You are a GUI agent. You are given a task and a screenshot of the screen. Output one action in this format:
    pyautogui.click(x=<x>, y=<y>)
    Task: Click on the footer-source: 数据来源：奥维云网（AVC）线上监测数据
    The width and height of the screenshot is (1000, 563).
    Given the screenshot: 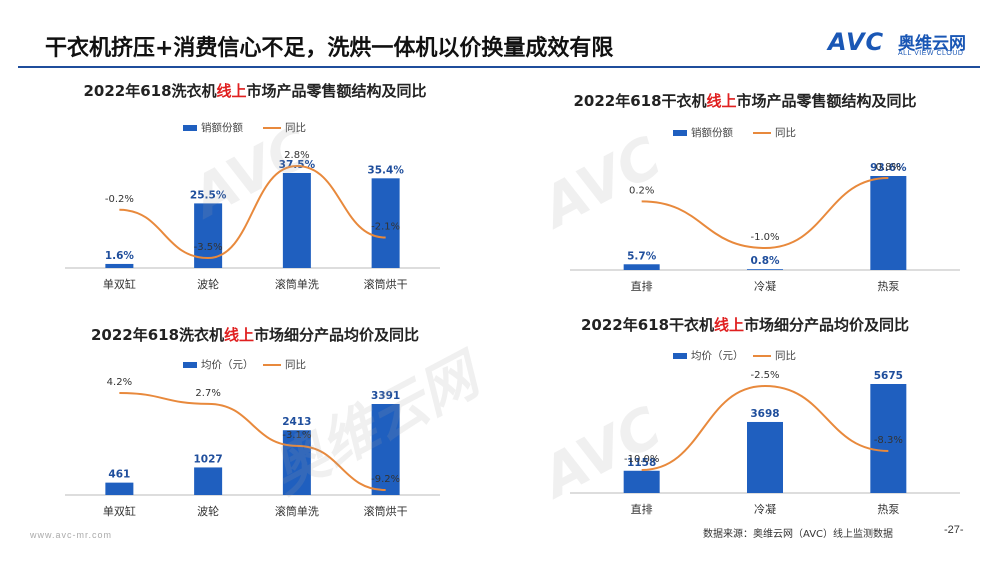 What is the action you would take?
    pyautogui.click(x=798, y=534)
    